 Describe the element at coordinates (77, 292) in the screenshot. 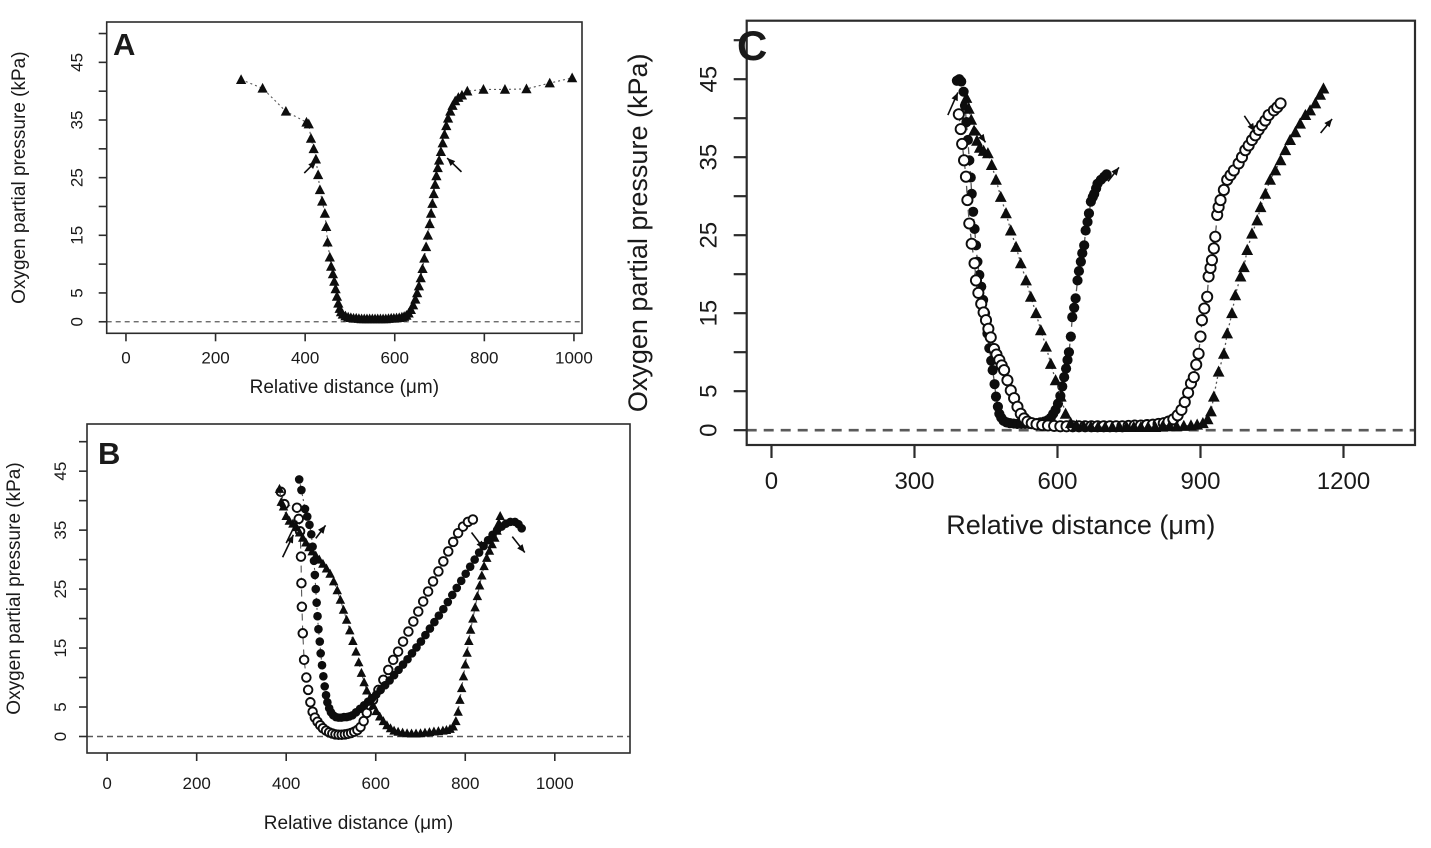

I see `y-tick-label: 5` at that location.